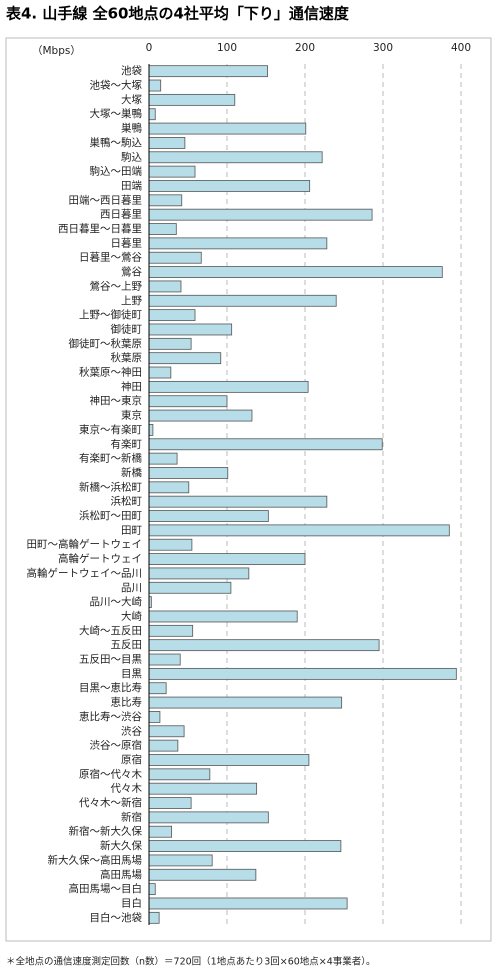  Describe the element at coordinates (95, 859) in the screenshot. I see `y-tick-label: 新大久保～高田馬場` at that location.